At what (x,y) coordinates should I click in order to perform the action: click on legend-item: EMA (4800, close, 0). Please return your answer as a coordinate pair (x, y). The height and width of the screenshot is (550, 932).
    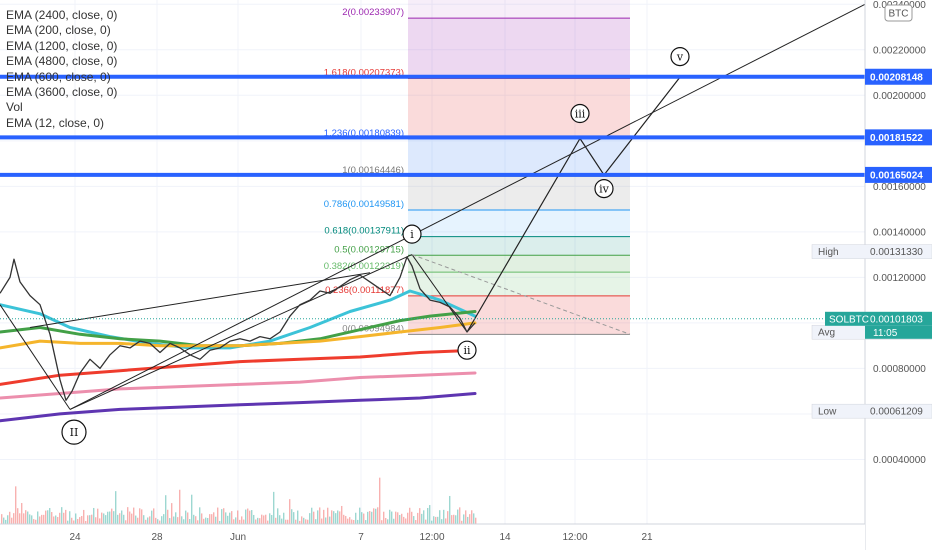
    Looking at the image, I should click on (62, 61).